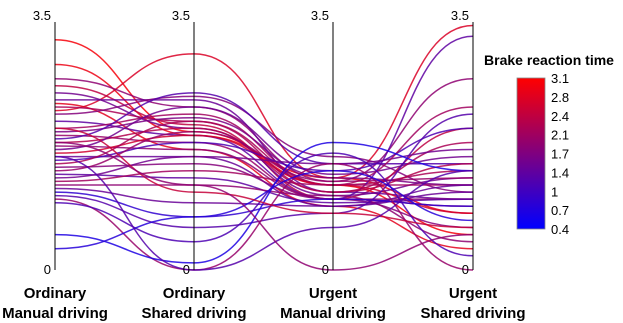  Describe the element at coordinates (560, 116) in the screenshot. I see `colorbar-tick-label: 2.4` at that location.